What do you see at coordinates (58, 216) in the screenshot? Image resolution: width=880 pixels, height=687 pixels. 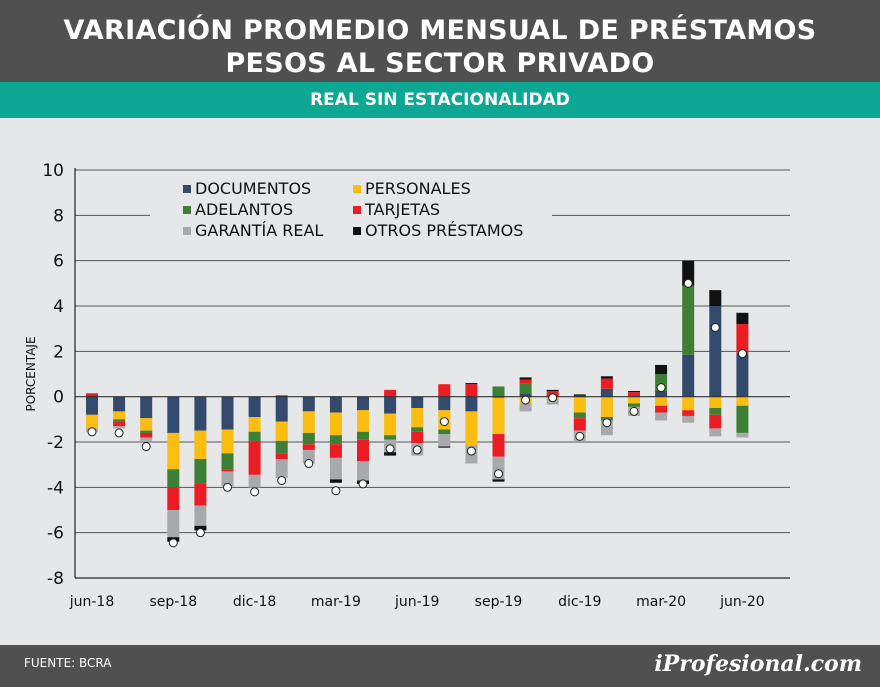 I see `y-tick-label: 8` at bounding box center [58, 216].